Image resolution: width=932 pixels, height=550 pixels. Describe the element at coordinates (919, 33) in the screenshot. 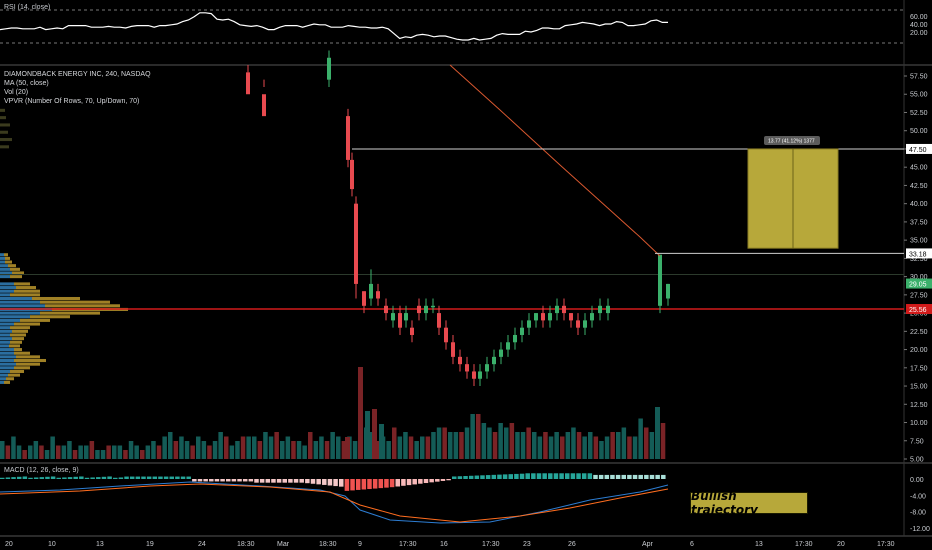

I see `rsi-tick-label: 20.00` at that location.